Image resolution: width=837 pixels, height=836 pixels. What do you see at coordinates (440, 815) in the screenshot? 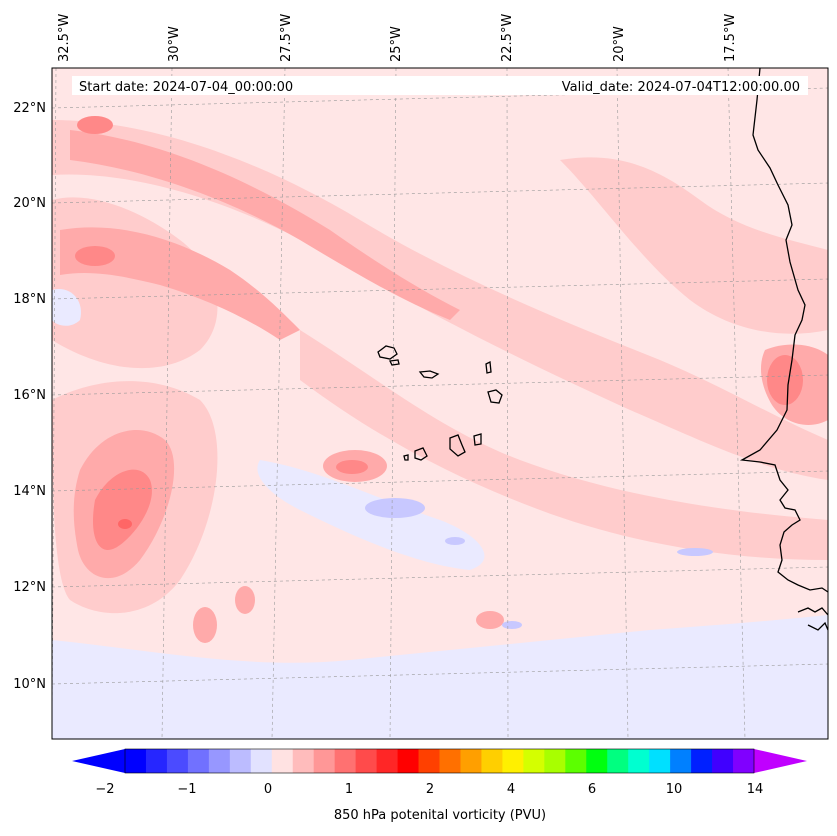
I see `colorbar-label: 850 hPa potenital vorticity (PVU)` at bounding box center [440, 815].